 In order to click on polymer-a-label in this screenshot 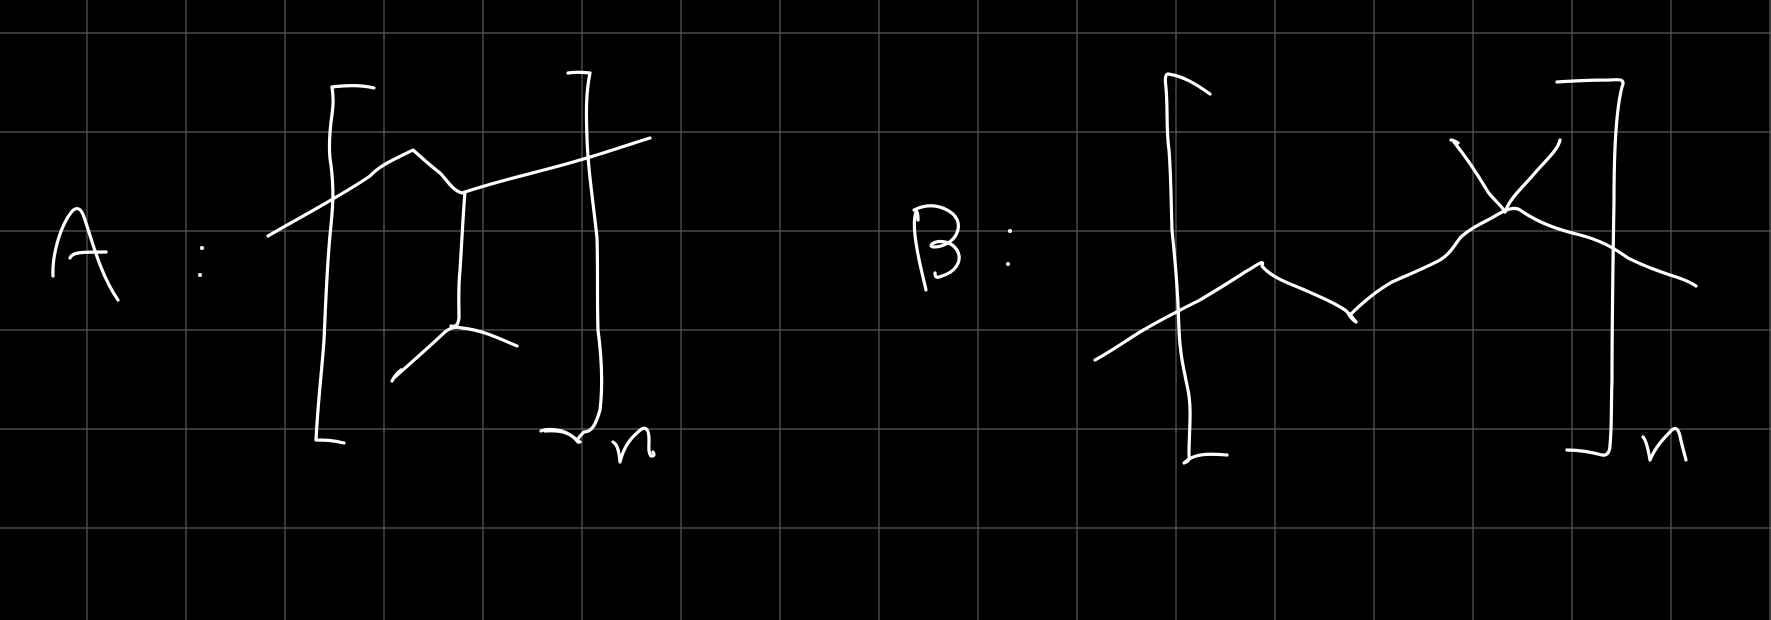, I will do `click(85, 254)`.